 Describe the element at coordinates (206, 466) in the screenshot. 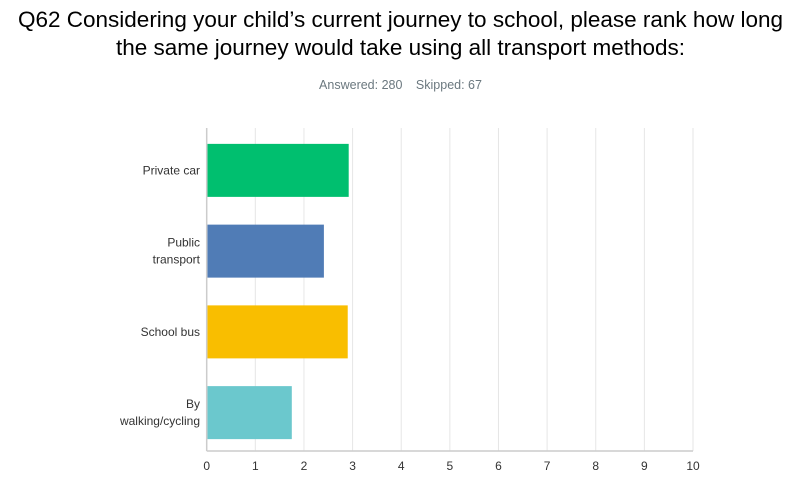

I see `x-tick-label: 0` at that location.